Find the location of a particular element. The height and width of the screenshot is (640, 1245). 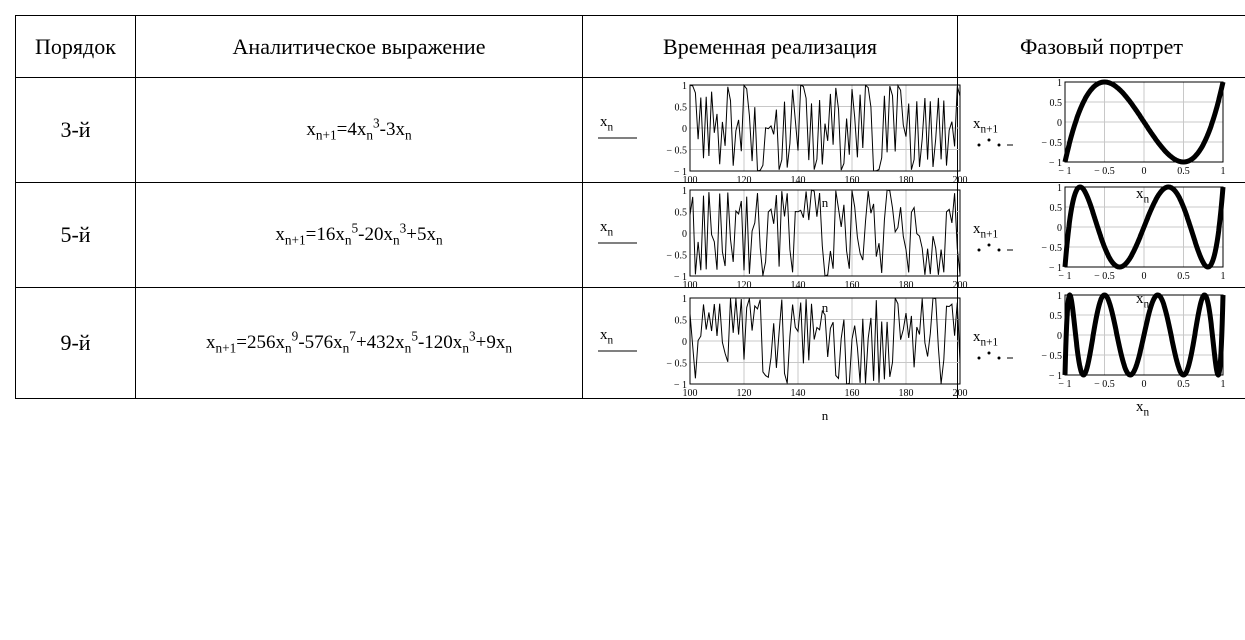

x-axis-label: n is located at coordinates (825, 202).